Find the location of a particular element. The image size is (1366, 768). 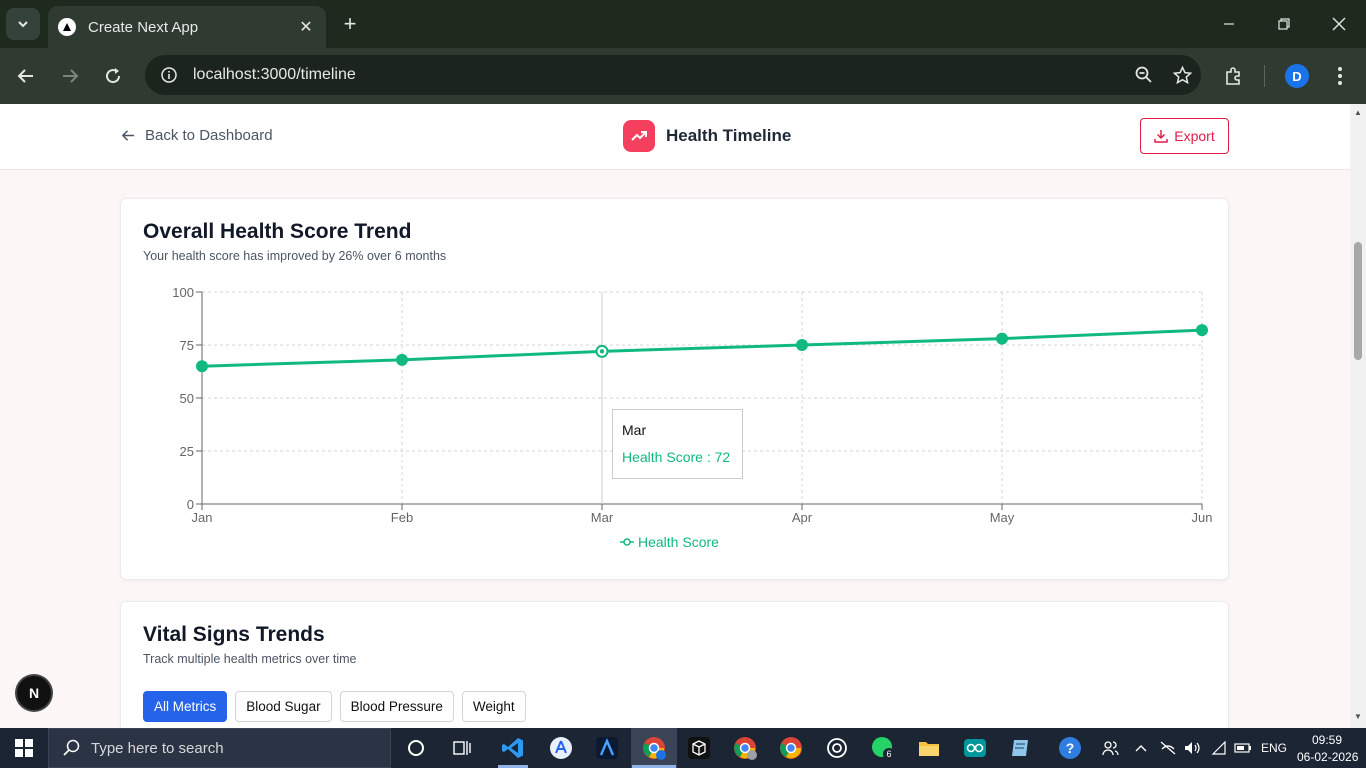

app-store-icon is located at coordinates (561, 748).